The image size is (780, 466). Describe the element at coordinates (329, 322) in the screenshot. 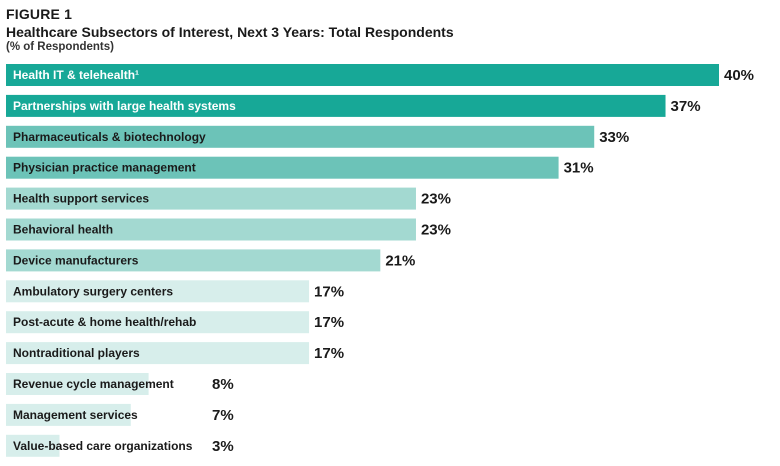

I see `value-label-8: 17%` at that location.